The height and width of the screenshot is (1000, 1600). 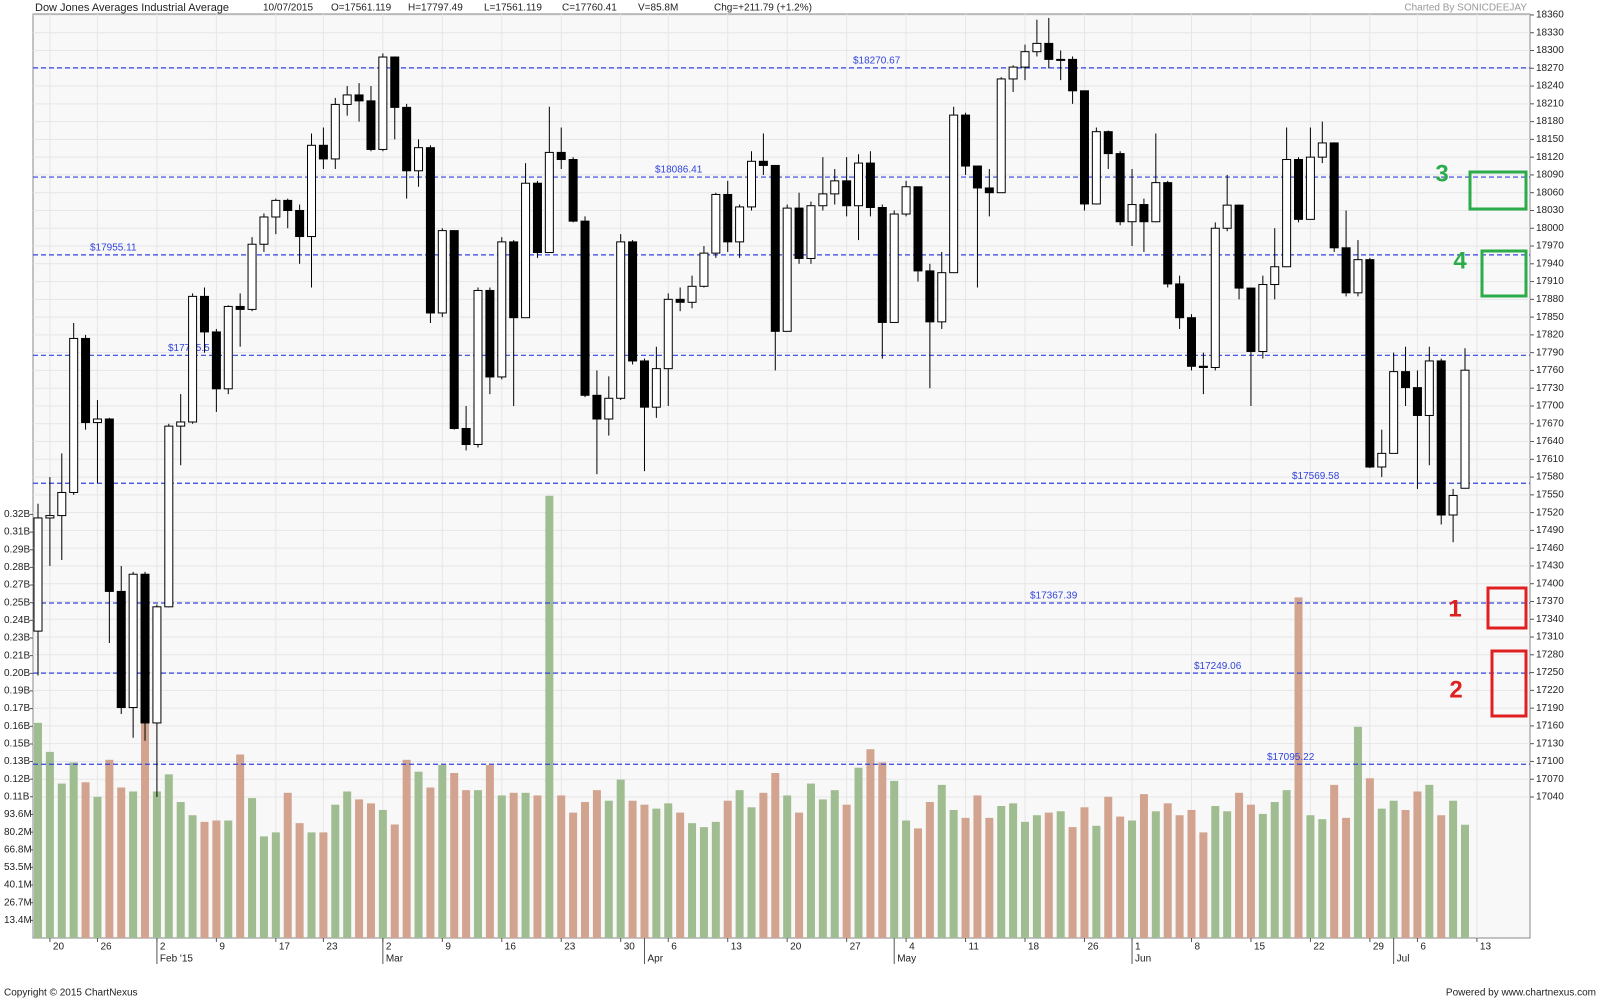 I want to click on month-label: May, so click(x=906, y=959).